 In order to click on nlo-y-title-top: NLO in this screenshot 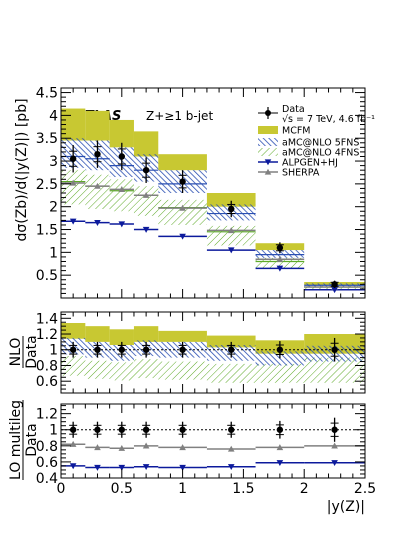, I will do `click(16, 352)`.